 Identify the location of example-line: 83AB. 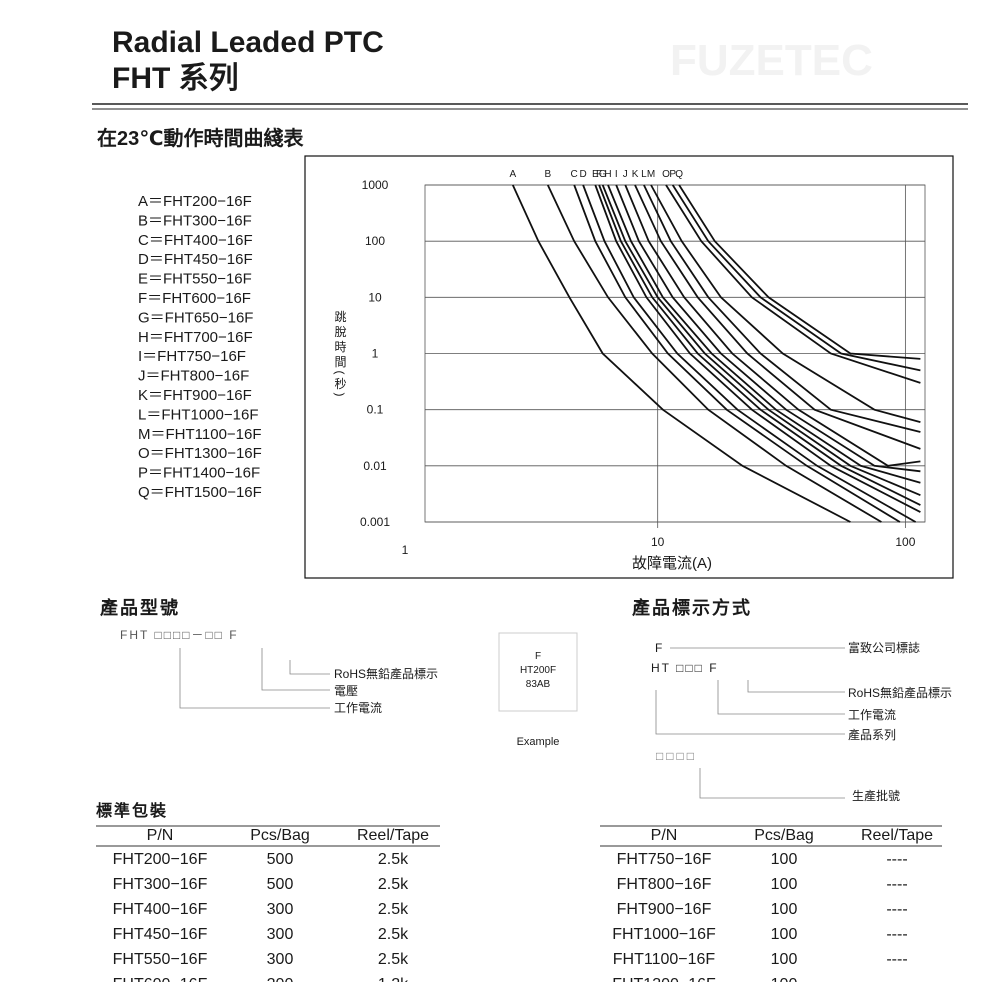
(538, 684).